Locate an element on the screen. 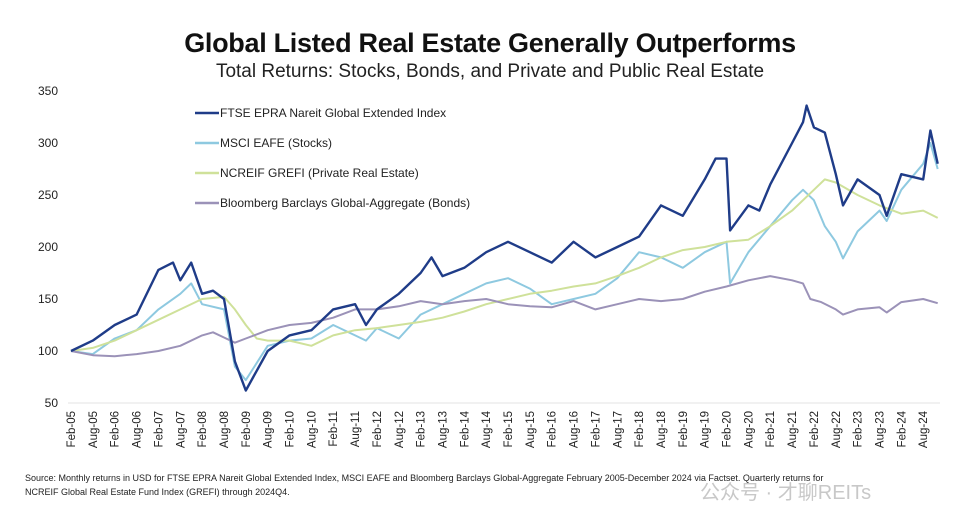  x-tick-label: Feb-17 is located at coordinates (596, 429).